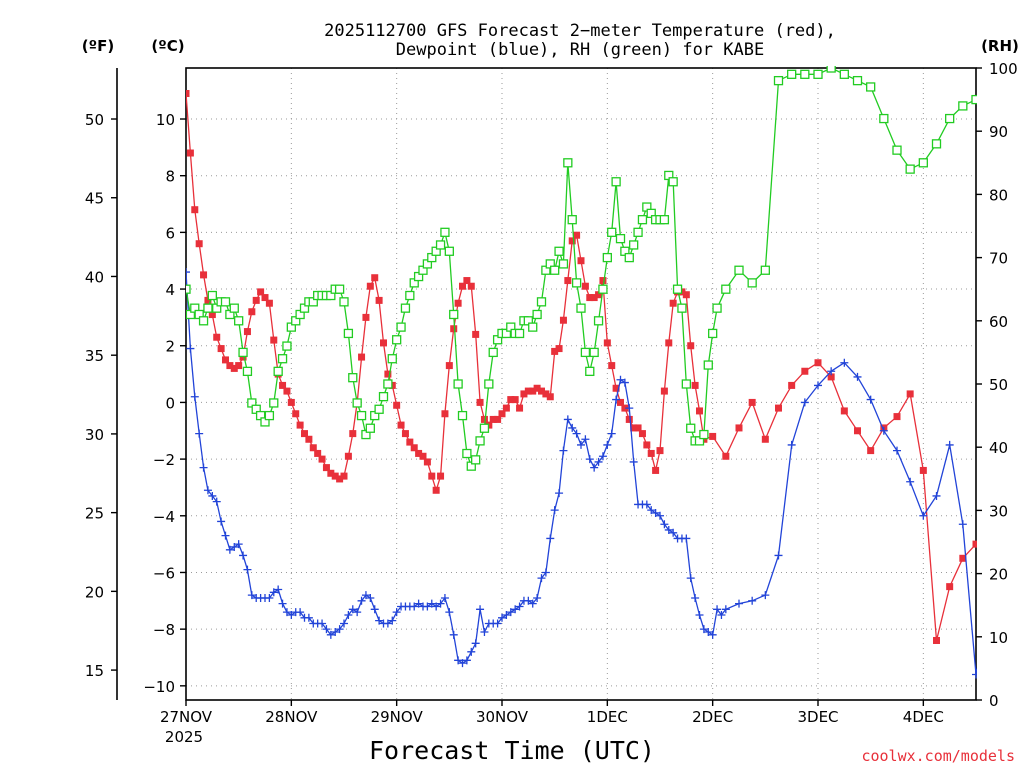 The height and width of the screenshot is (768, 1024). I want to click on fahrenheit-tick-label: 45, so click(94, 199).